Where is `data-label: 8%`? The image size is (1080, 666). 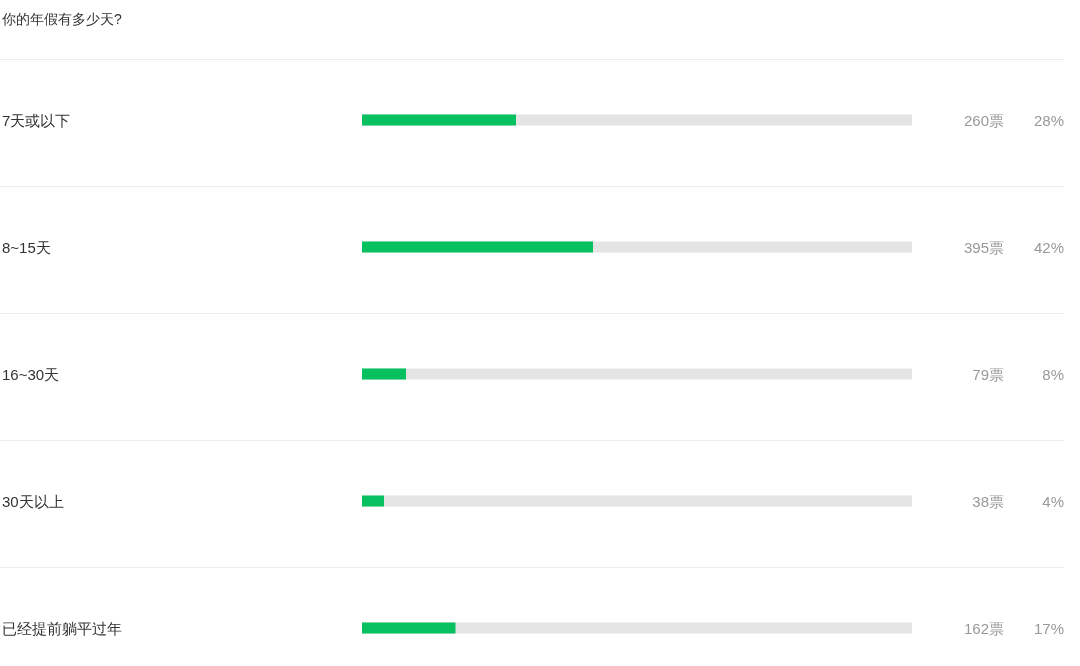 data-label: 8% is located at coordinates (1053, 374).